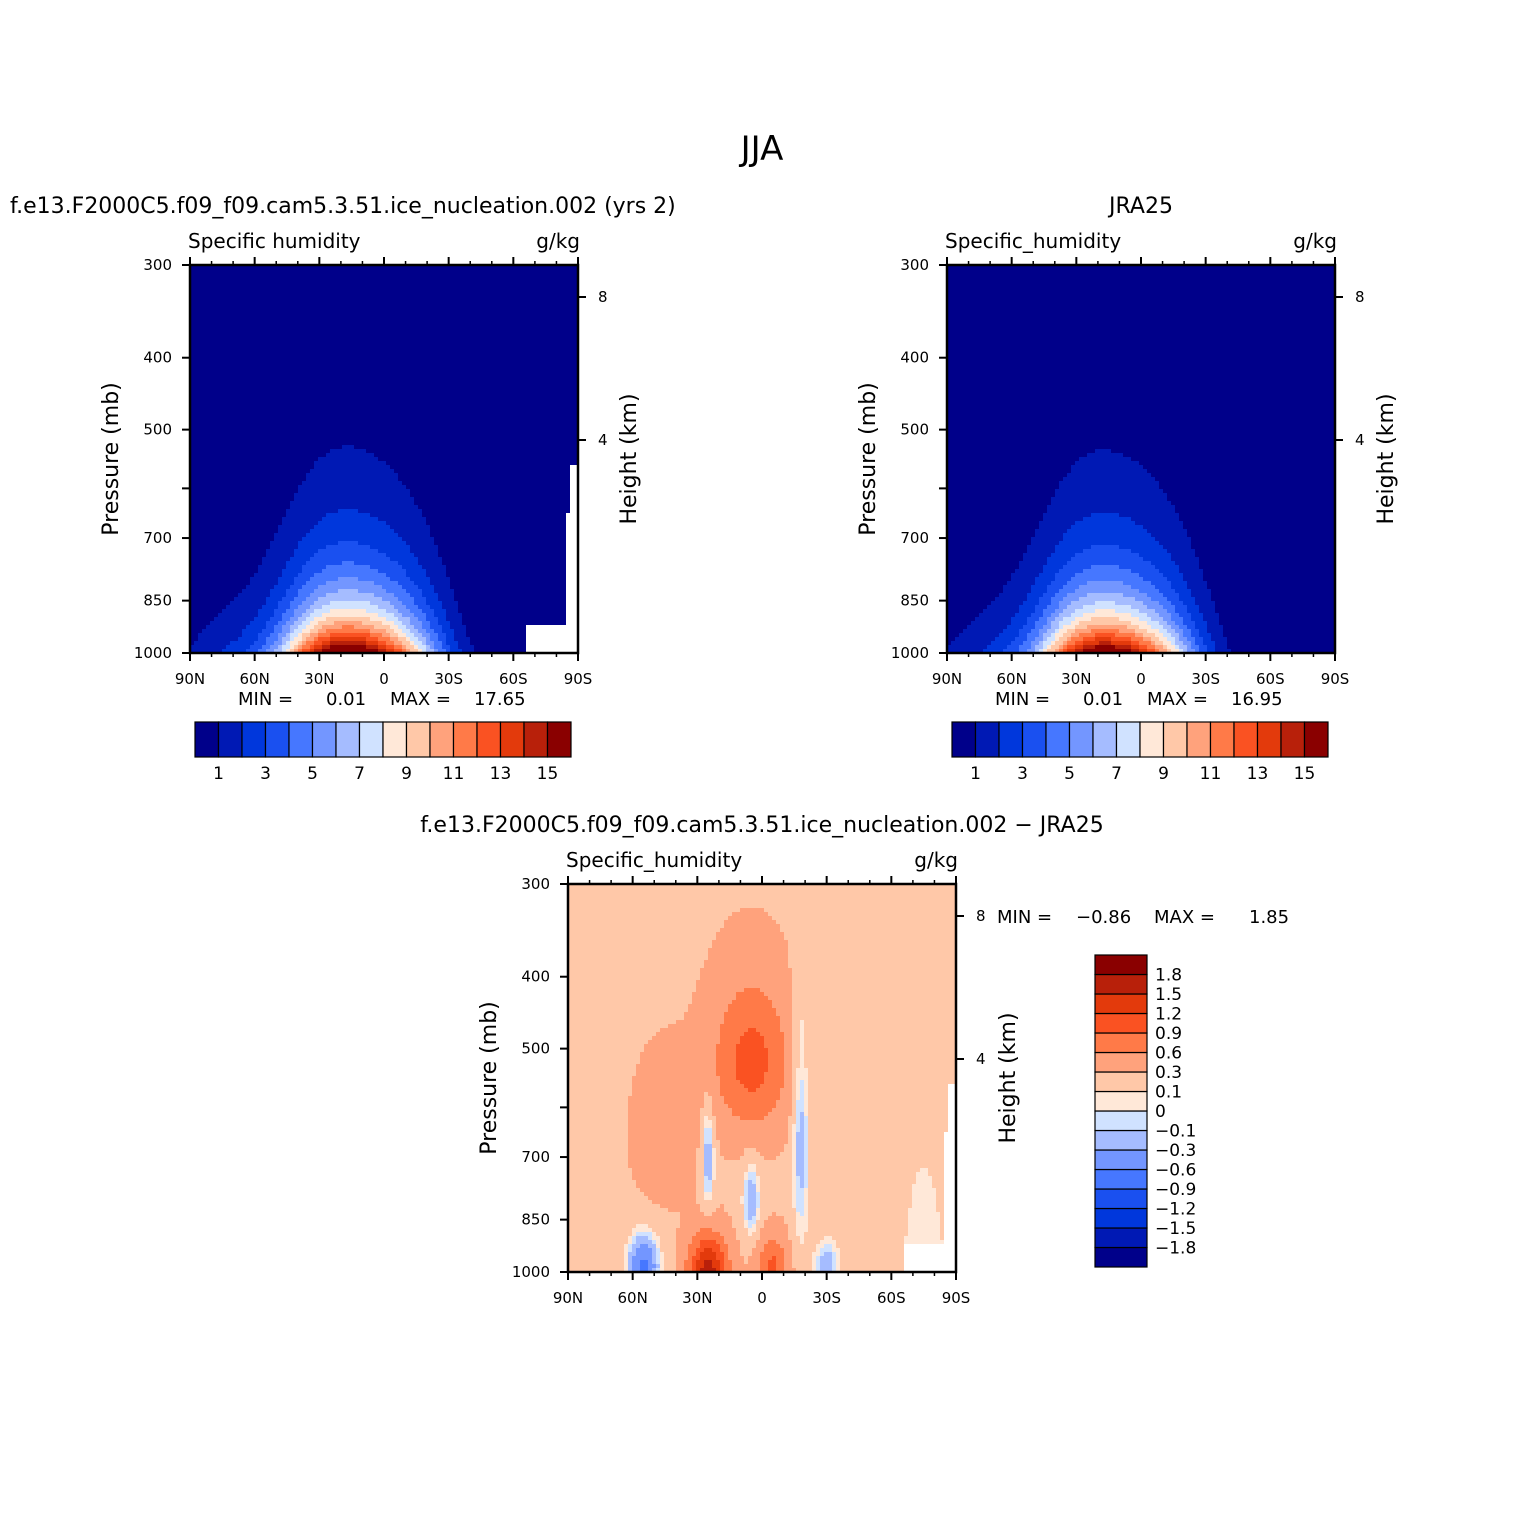 The height and width of the screenshot is (1524, 1524). What do you see at coordinates (826, 1298) in the screenshot?
I see `x-tick-label: 30S` at bounding box center [826, 1298].